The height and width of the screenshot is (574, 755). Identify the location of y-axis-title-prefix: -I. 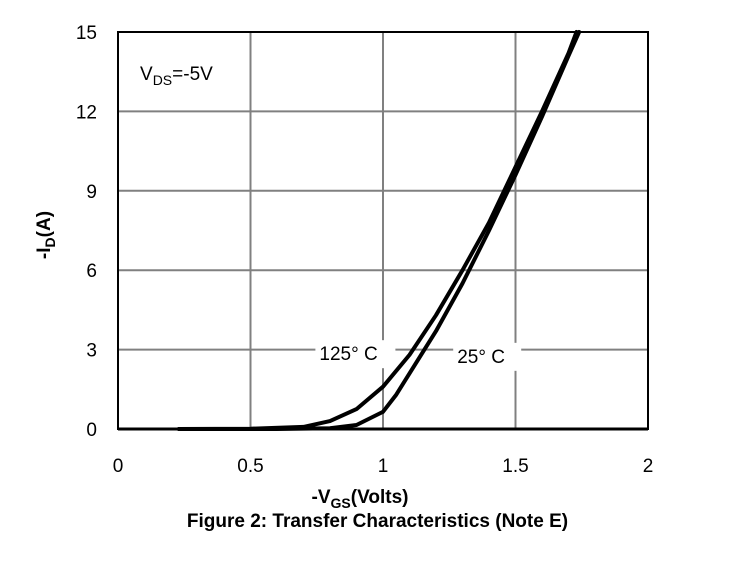
(44, 253).